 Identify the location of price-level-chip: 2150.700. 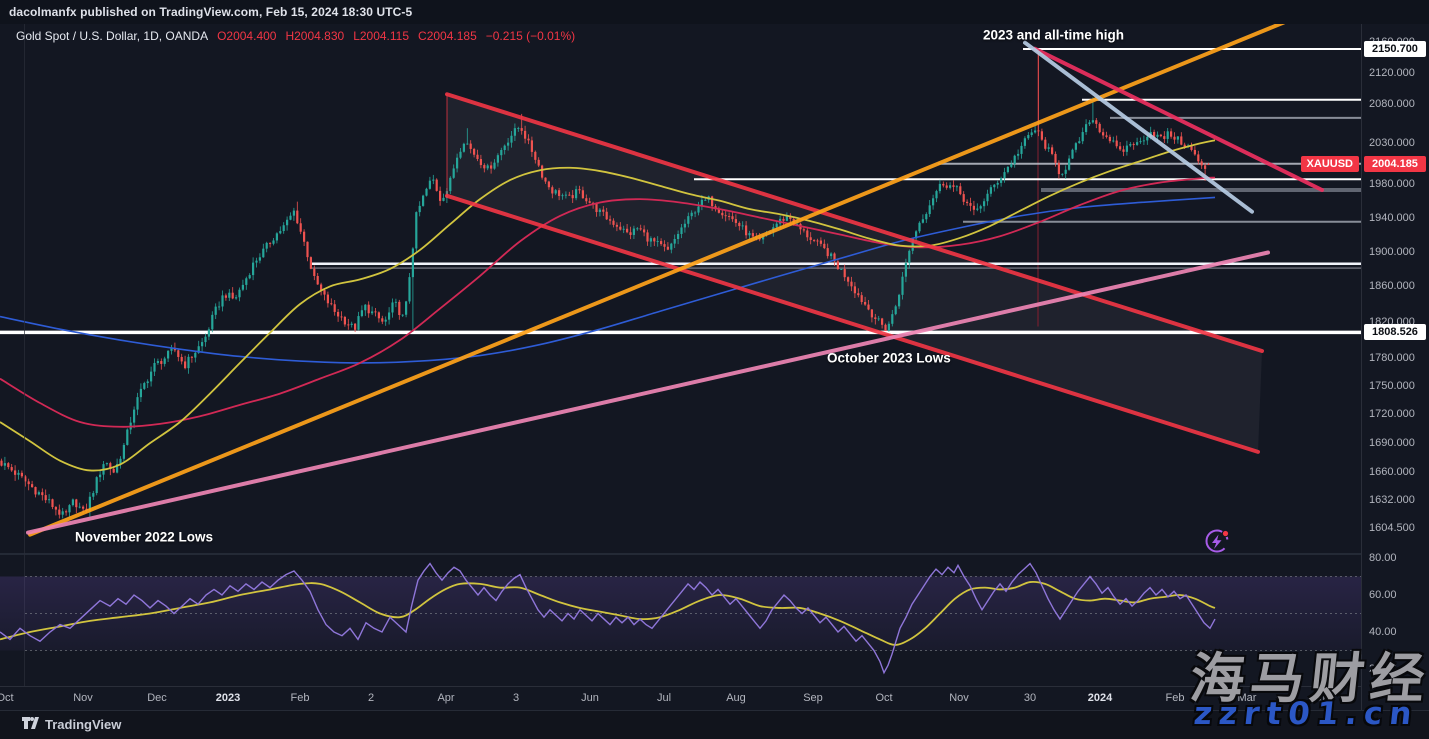
(1395, 49).